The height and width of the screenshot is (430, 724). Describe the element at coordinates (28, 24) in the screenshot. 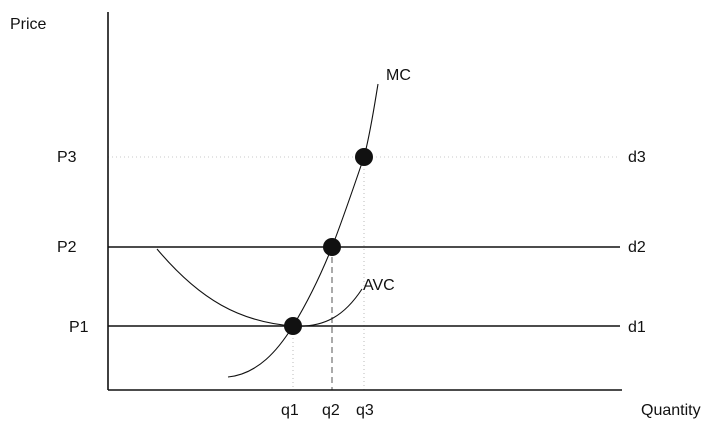

I see `y-axis-label: Price` at that location.